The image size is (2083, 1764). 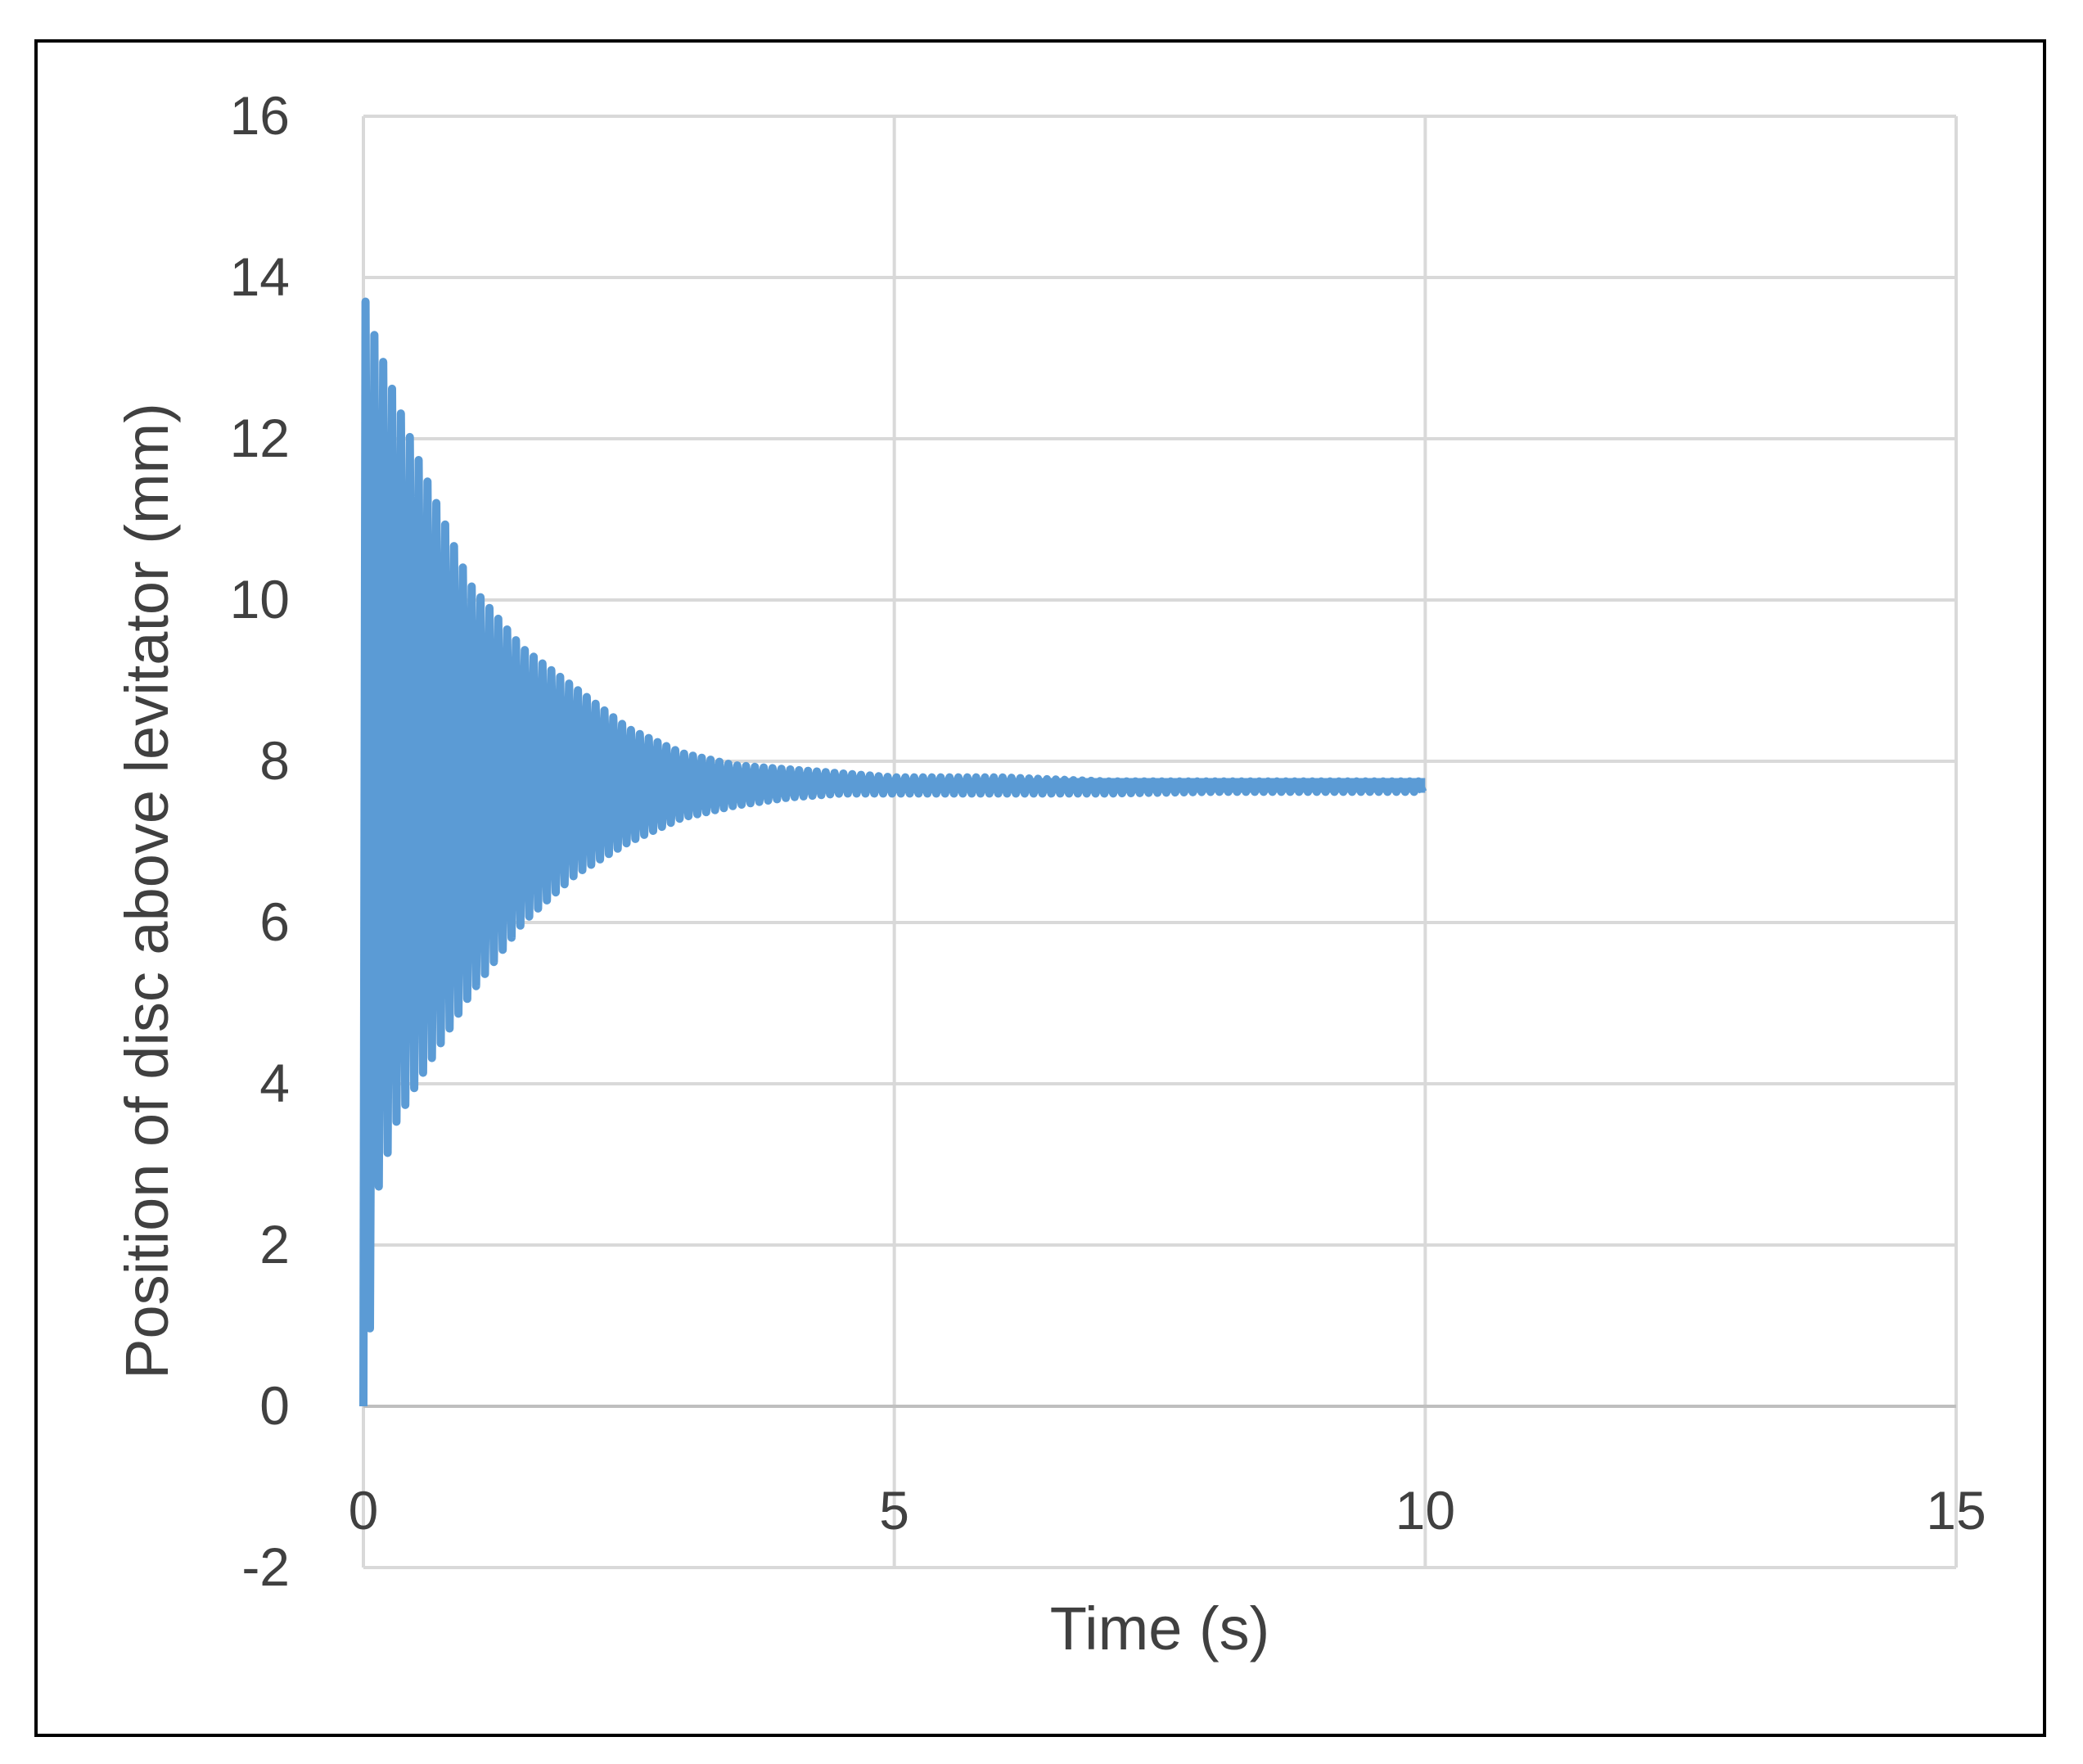 What do you see at coordinates (260, 841) in the screenshot?
I see `y-tick-labels: -2 0 2 4 6 8 10 12 14 16` at bounding box center [260, 841].